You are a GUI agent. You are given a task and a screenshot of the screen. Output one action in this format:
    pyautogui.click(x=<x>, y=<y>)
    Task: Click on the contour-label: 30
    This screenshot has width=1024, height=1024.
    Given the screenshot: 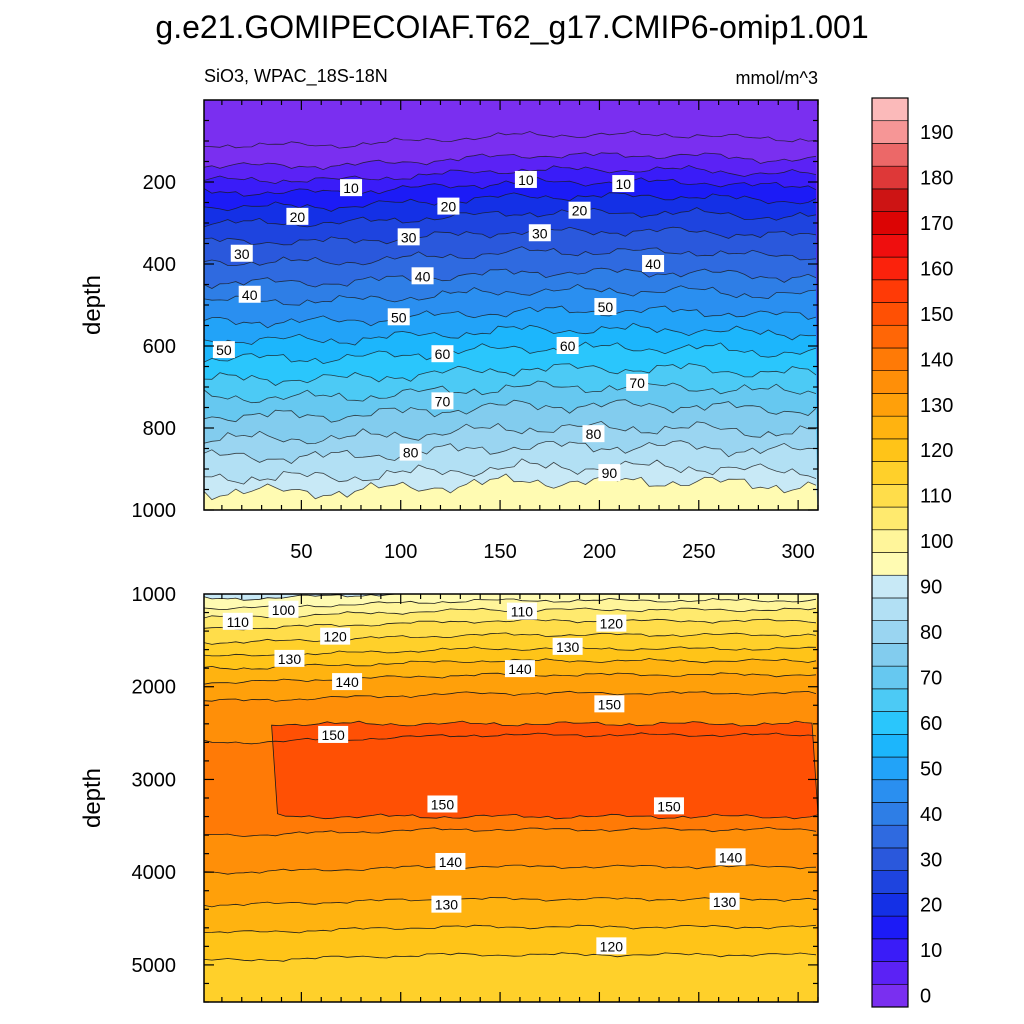 What is the action you would take?
    pyautogui.click(x=408, y=237)
    